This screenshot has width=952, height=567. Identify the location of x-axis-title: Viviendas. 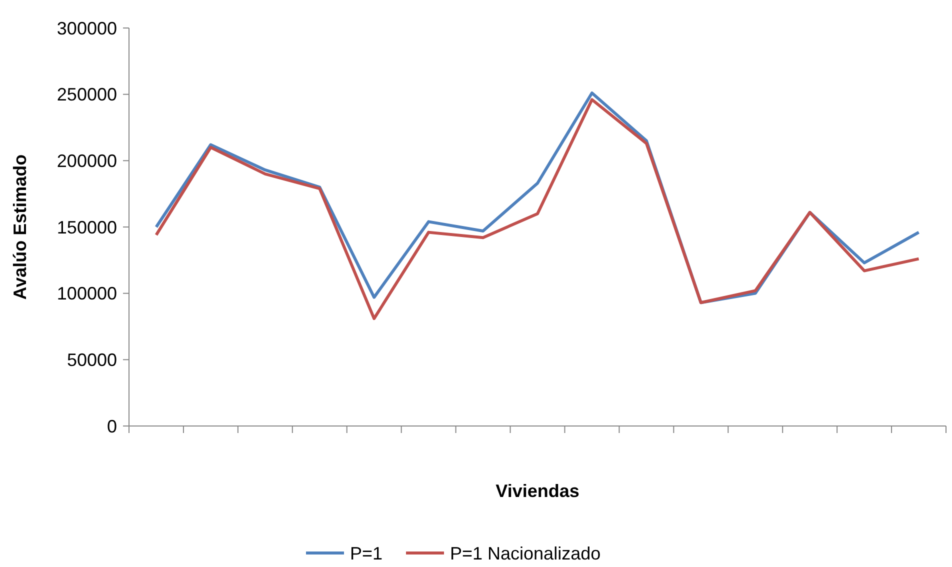
(538, 491).